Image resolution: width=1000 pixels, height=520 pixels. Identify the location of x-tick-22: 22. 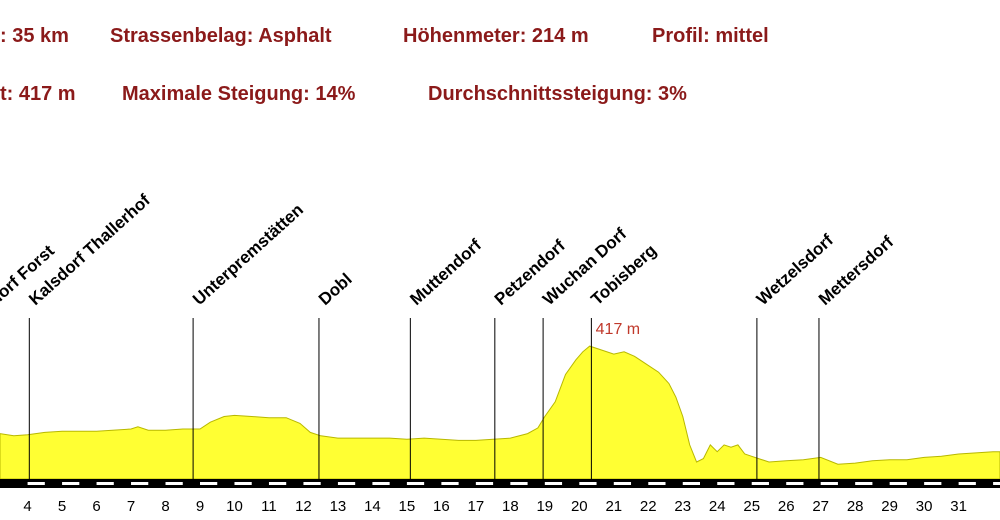
(648, 506).